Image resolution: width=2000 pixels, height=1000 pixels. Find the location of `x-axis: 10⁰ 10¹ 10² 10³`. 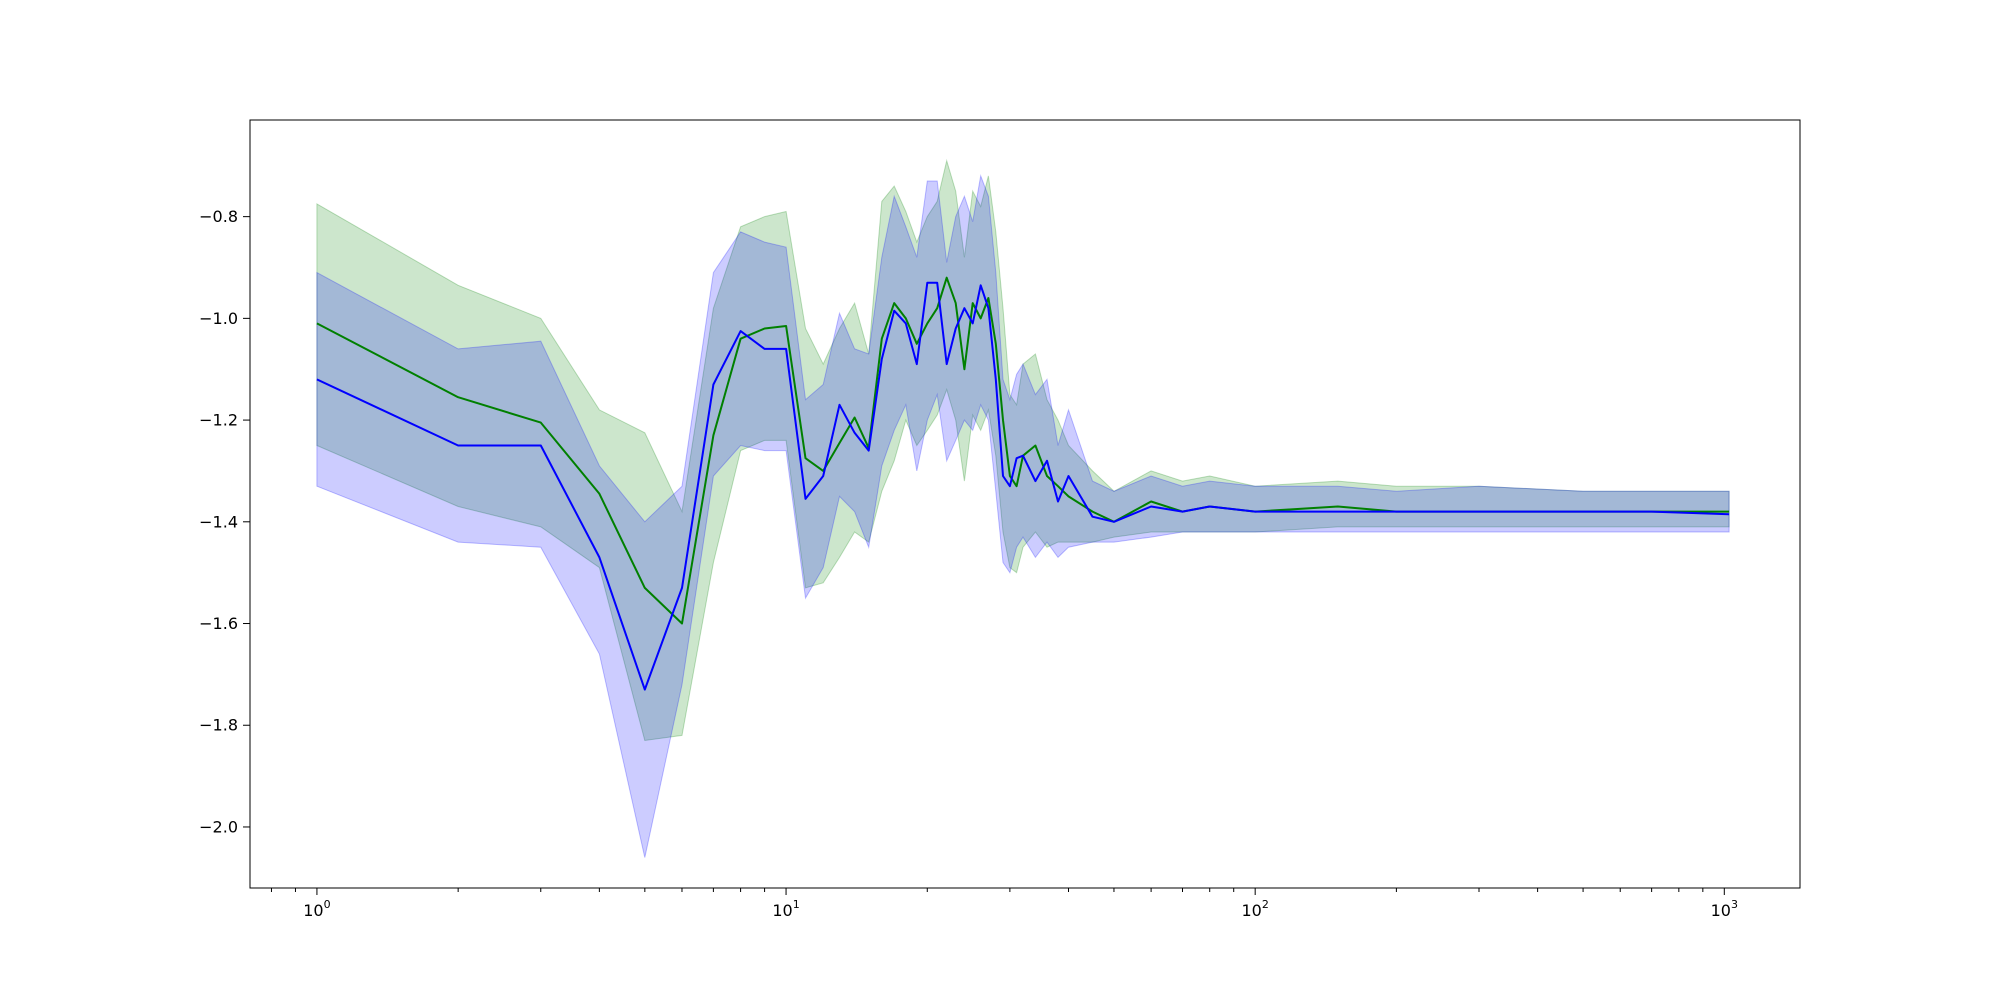

x-axis: 10⁰ 10¹ 10² 10³ is located at coordinates (1004, 904).